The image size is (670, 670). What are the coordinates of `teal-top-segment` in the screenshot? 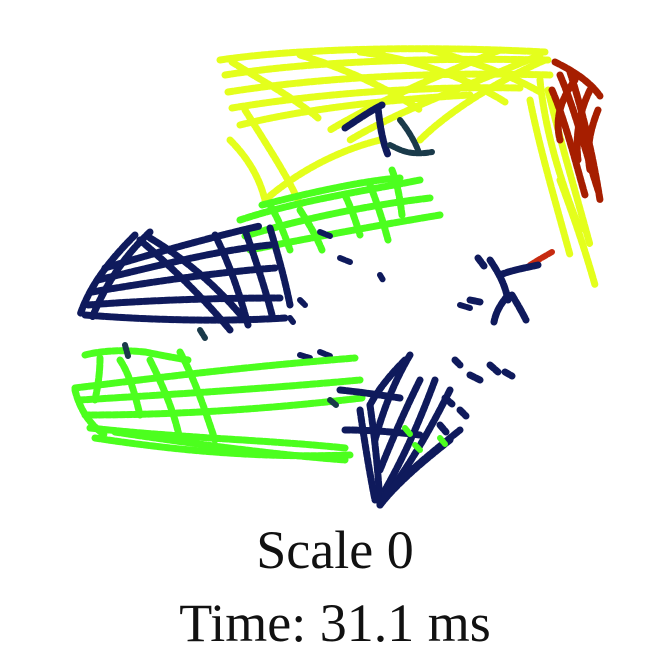 It's located at (411, 137).